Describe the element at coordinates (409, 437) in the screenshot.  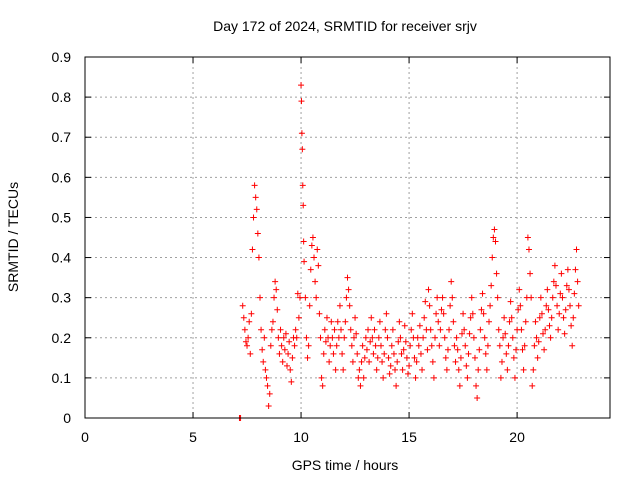
I see `x-tick-label: 15` at that location.